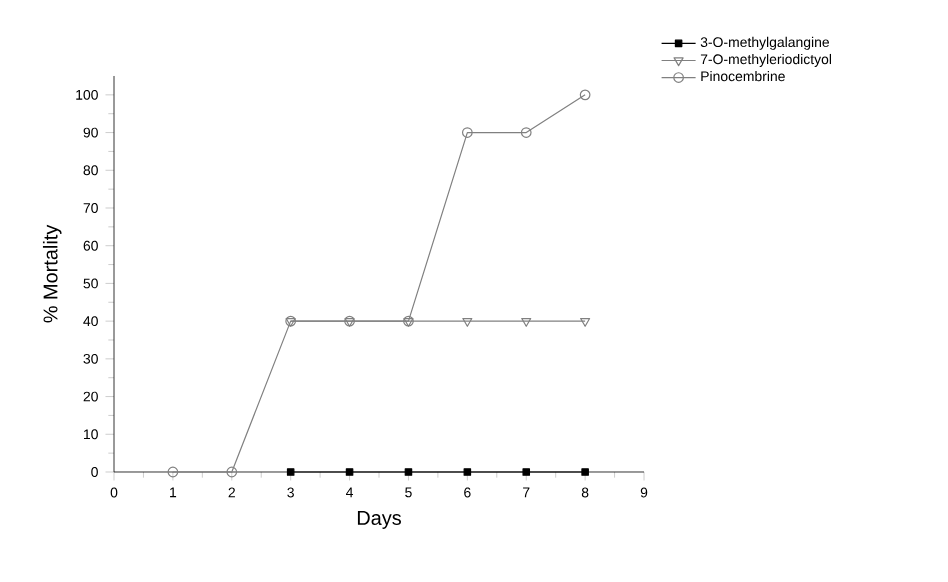  Describe the element at coordinates (52, 273) in the screenshot. I see `y-axis-title: % Mortality` at that location.